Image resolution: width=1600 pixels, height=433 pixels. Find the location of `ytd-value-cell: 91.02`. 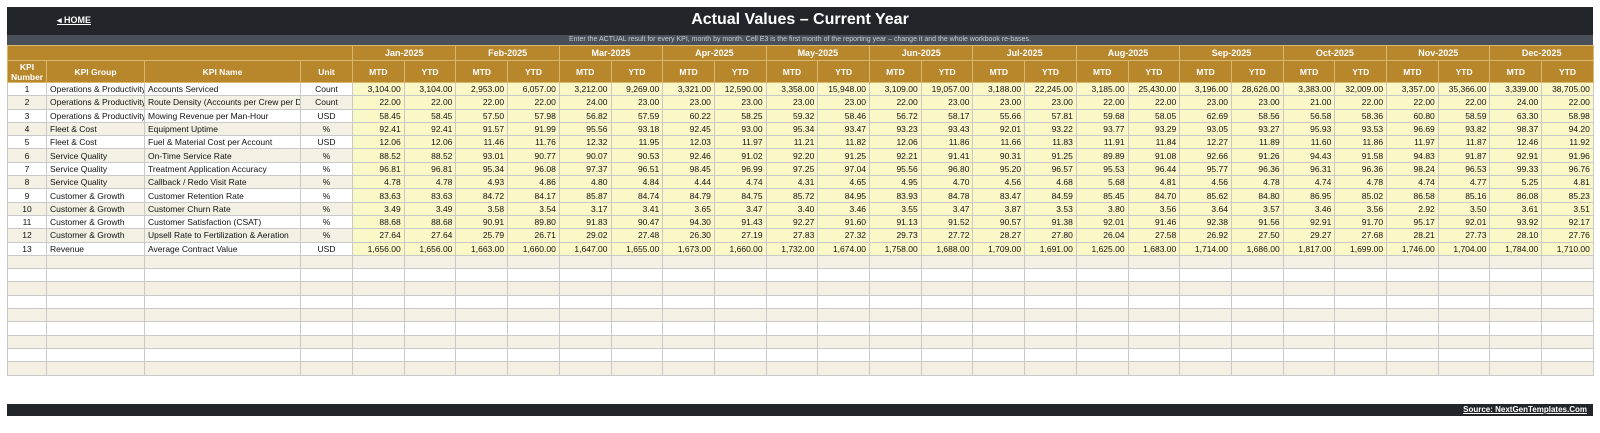

ytd-value-cell: 91.02 is located at coordinates (740, 155).